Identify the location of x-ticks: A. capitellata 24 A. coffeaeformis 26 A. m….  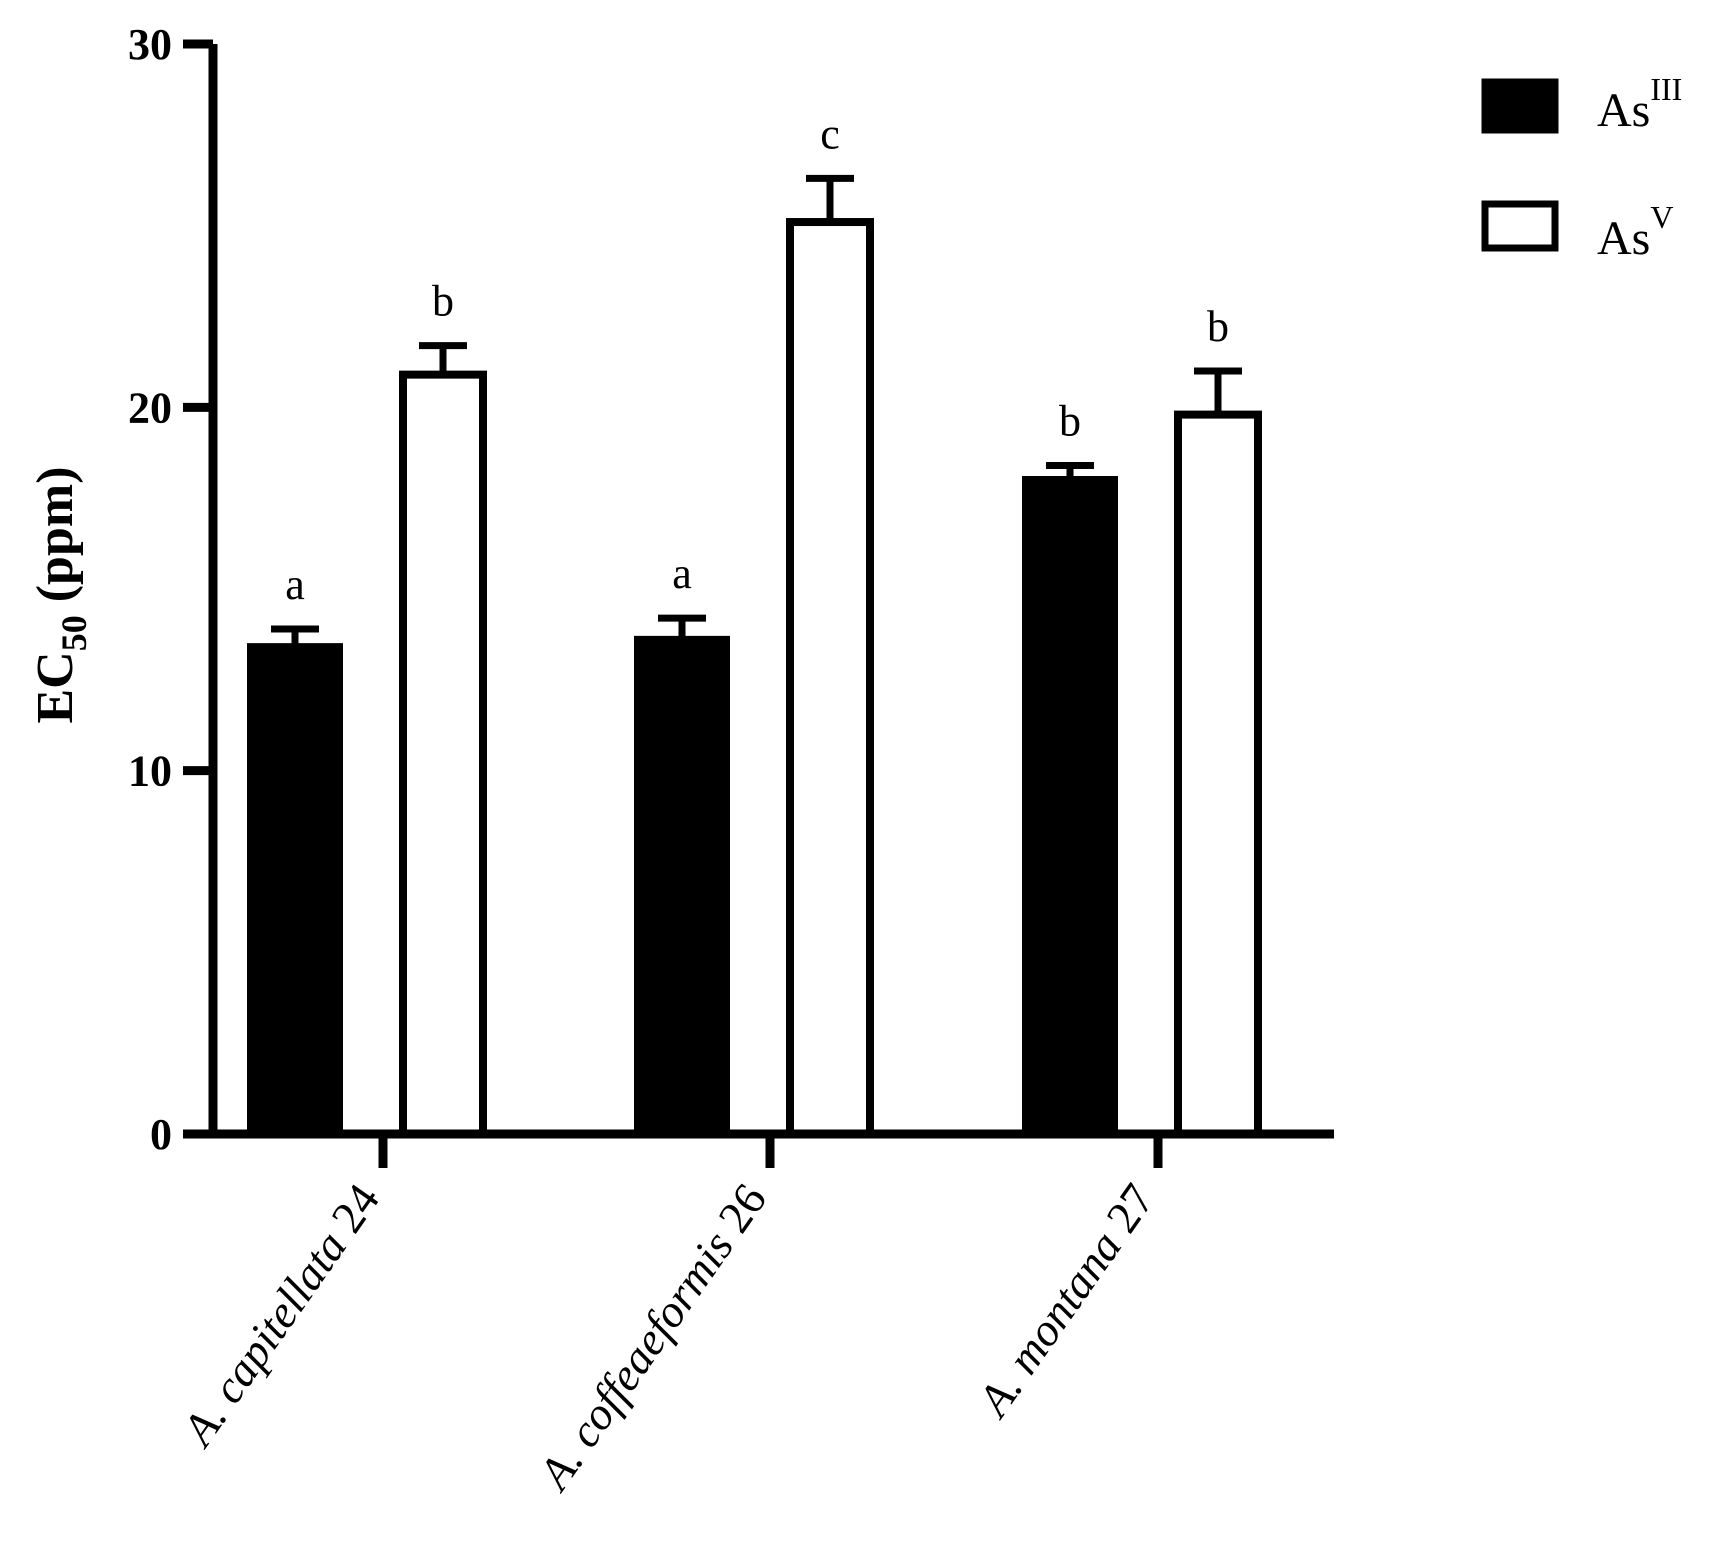
(667, 1317).